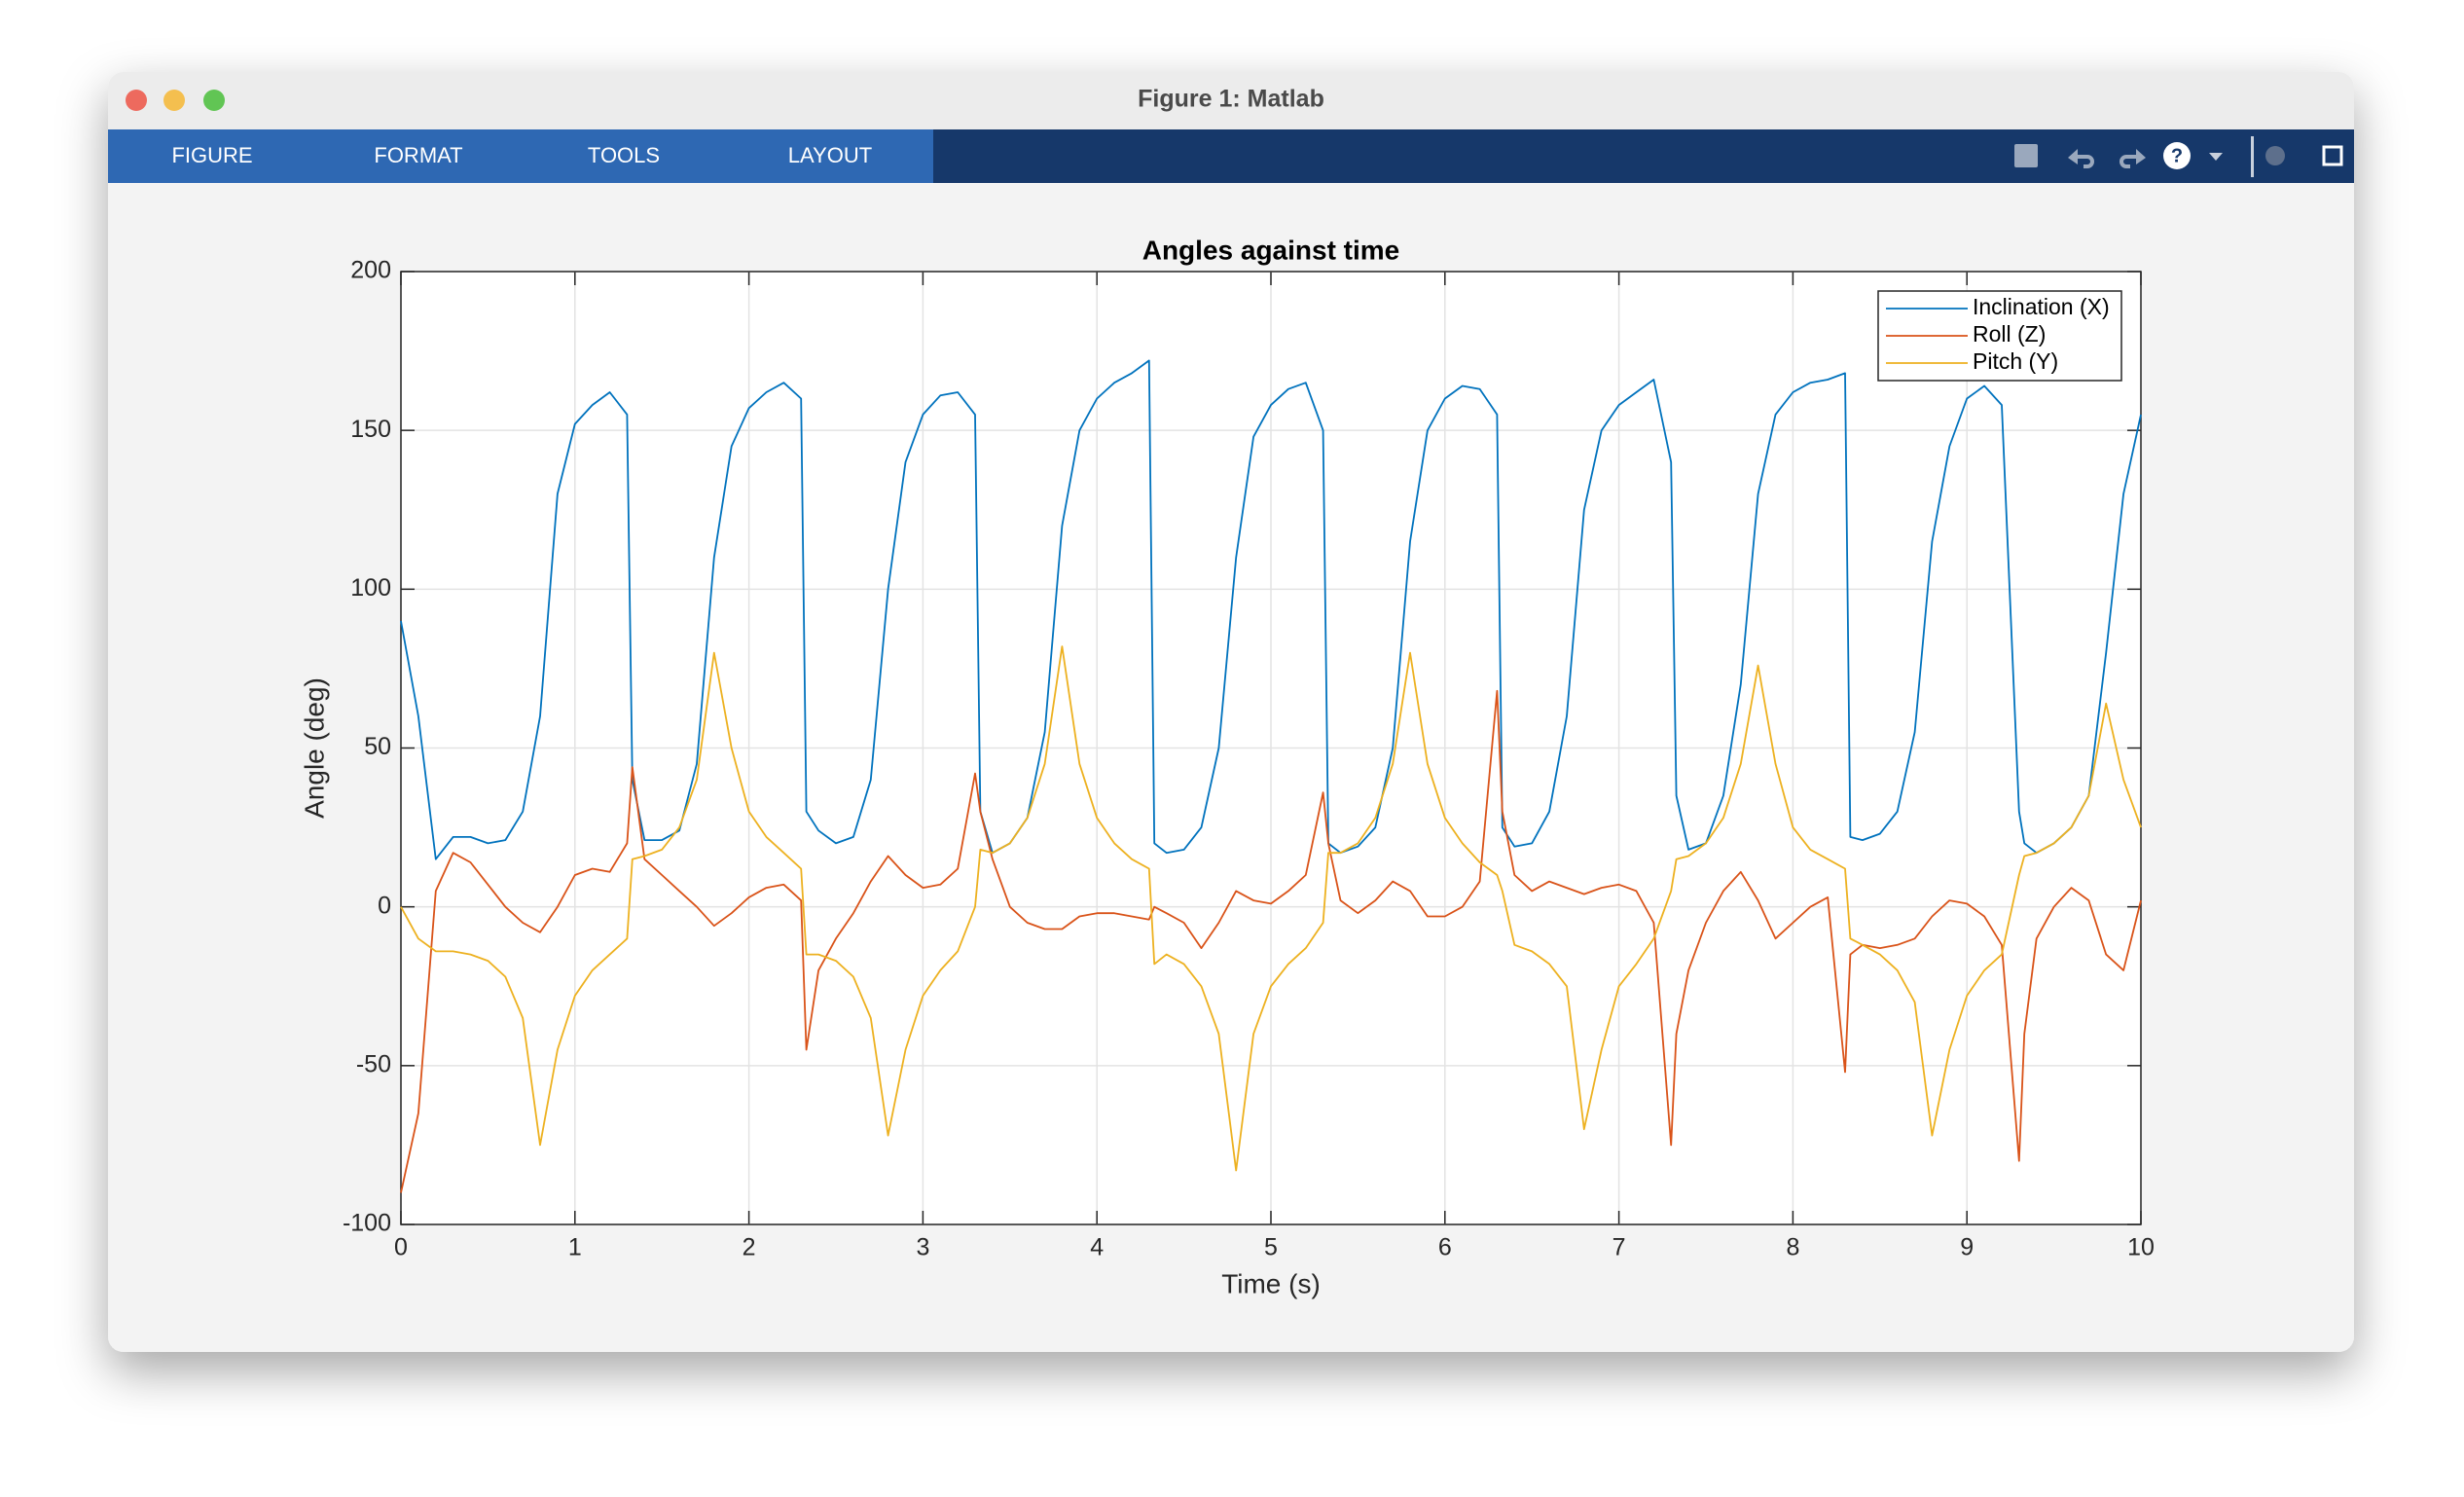  What do you see at coordinates (373, 1063) in the screenshot?
I see `y-tick-label: -50` at bounding box center [373, 1063].